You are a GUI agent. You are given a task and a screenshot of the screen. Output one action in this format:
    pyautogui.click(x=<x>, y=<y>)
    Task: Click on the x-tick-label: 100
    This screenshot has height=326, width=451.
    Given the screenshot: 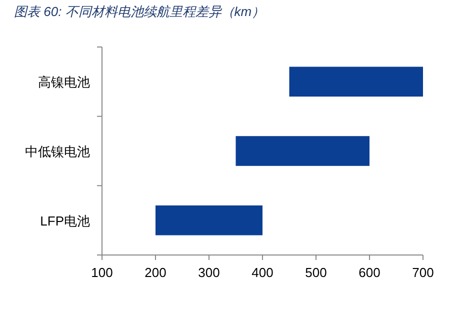 What is the action you would take?
    pyautogui.click(x=102, y=272)
    